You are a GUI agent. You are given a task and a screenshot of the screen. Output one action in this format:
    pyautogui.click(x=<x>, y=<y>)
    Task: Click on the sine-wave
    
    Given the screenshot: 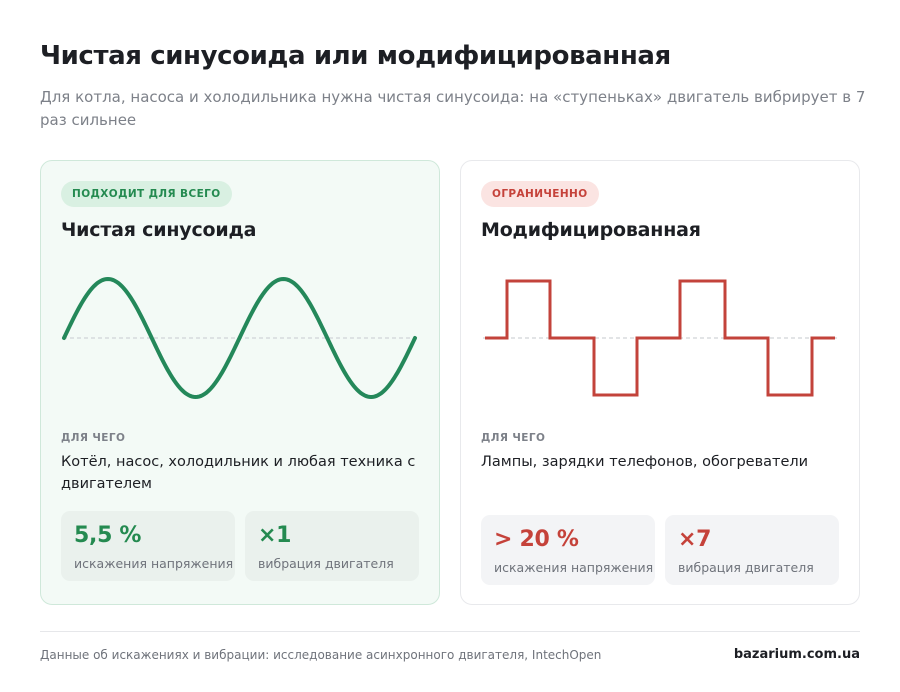 What is the action you would take?
    pyautogui.click(x=239, y=338)
    